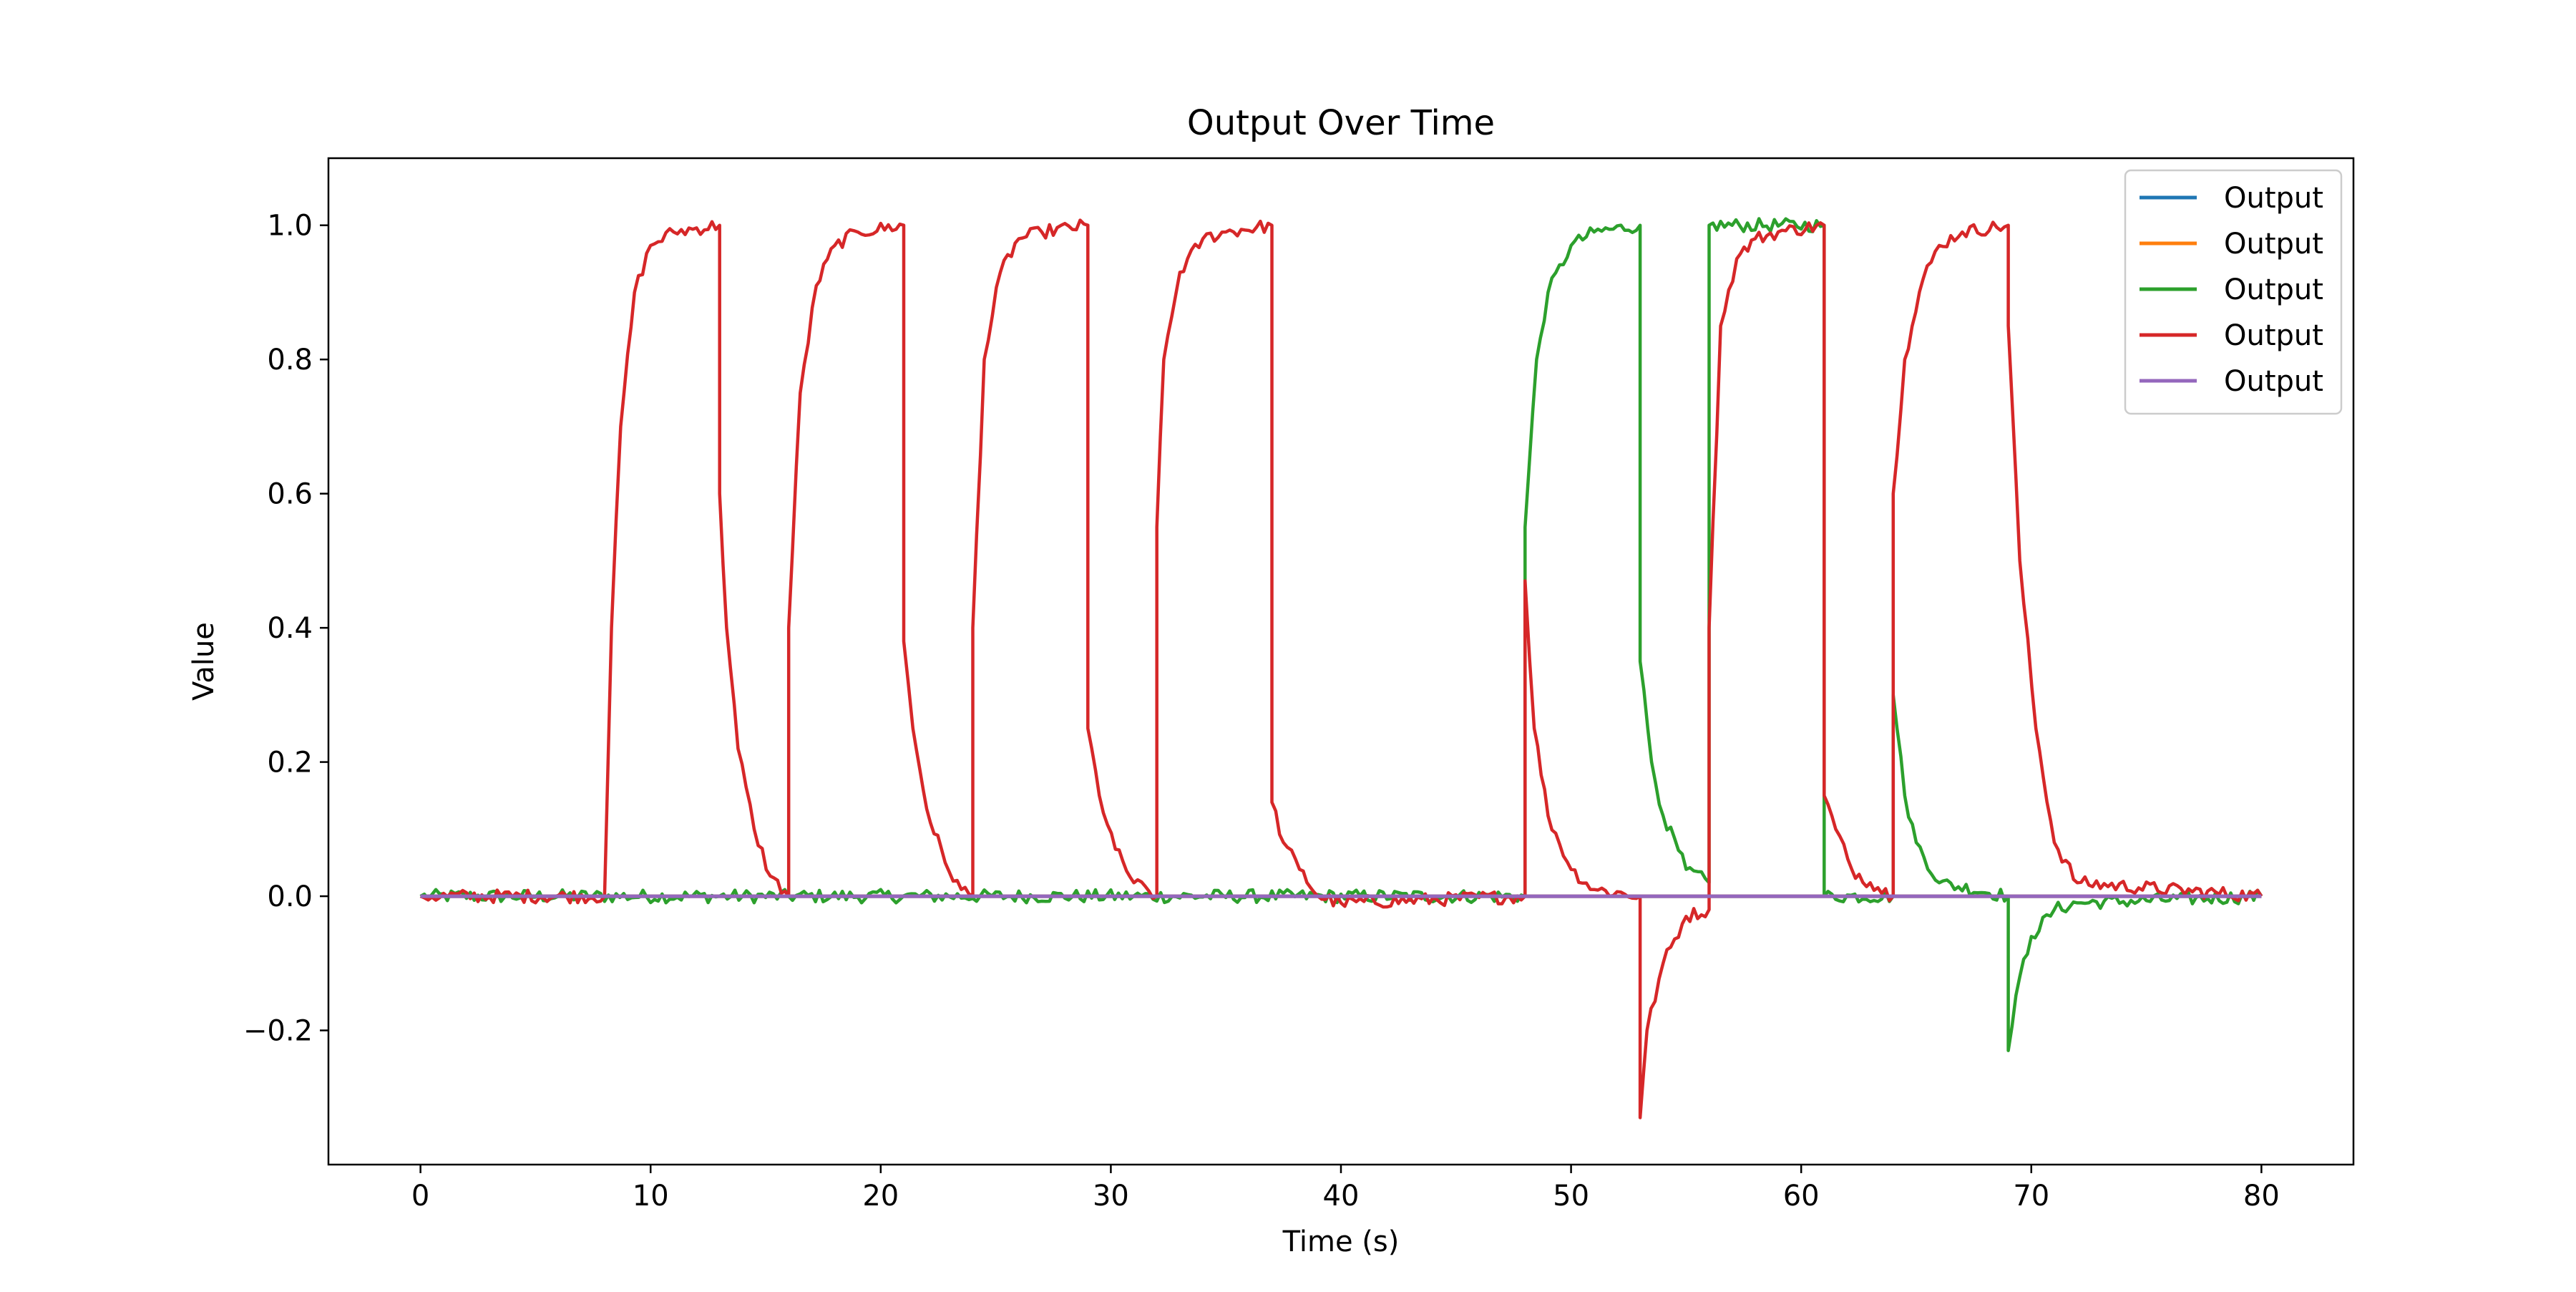  I want to click on y-tick-label: 1.0, so click(290, 226).